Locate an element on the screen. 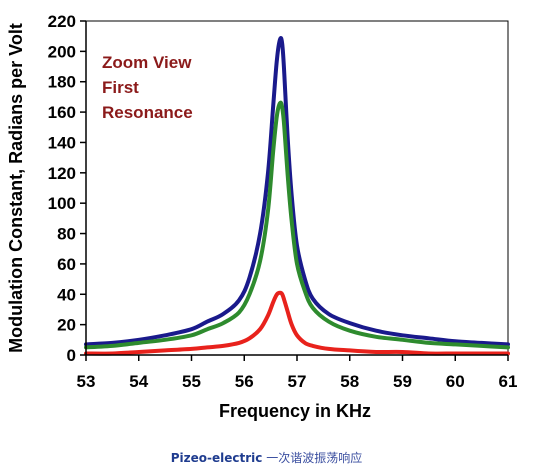  y-tick-label: 120 is located at coordinates (62, 173).